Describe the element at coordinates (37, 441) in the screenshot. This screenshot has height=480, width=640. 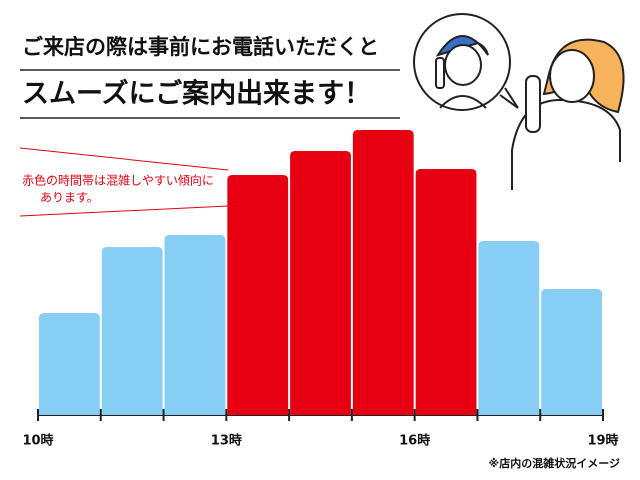
I see `x-tick-label: 10時` at that location.